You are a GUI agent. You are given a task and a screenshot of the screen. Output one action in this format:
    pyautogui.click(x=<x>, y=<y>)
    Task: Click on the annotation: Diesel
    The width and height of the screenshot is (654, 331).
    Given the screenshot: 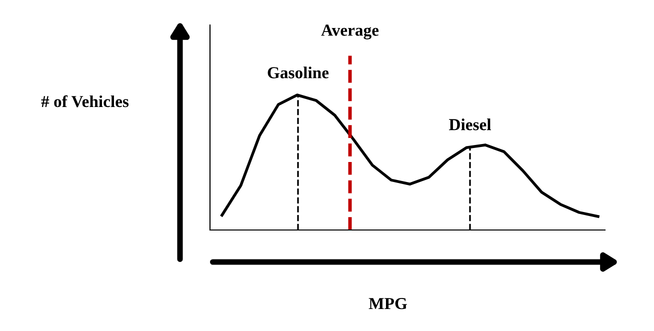 What is the action you would take?
    pyautogui.click(x=470, y=124)
    